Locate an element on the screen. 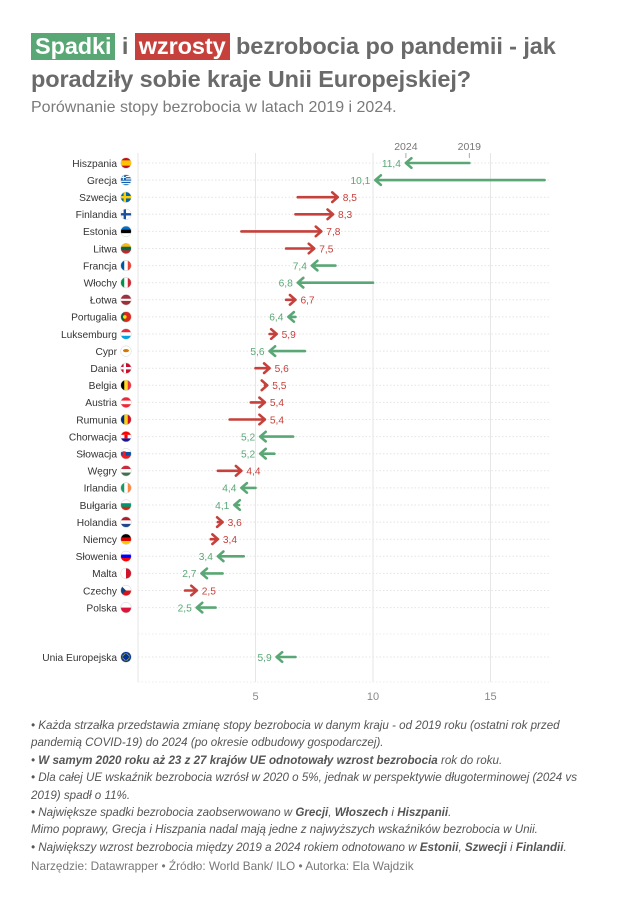 The height and width of the screenshot is (900, 626). value-label-3: 8,5 is located at coordinates (350, 198).